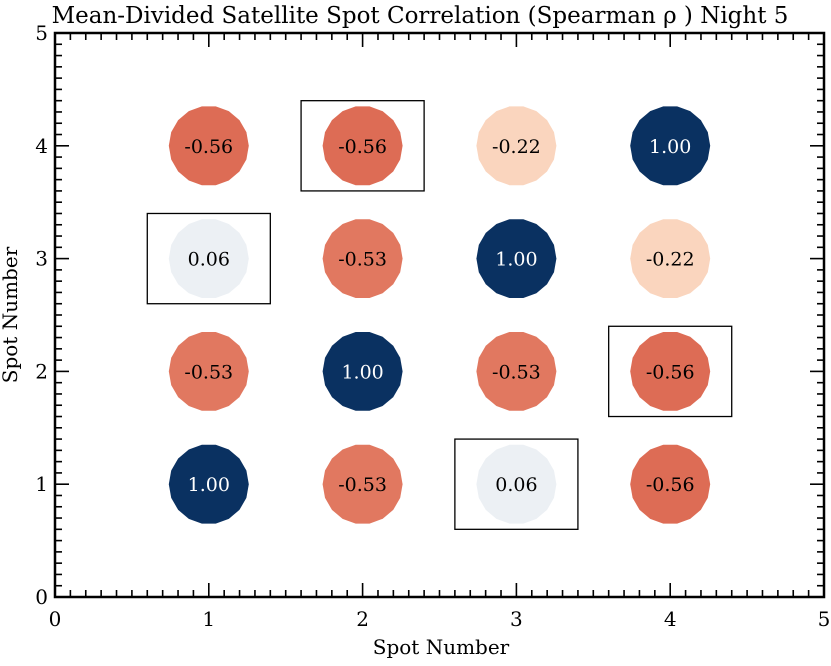 This screenshot has height=666, width=831. I want to click on y-tick-label: 2, so click(41, 371).